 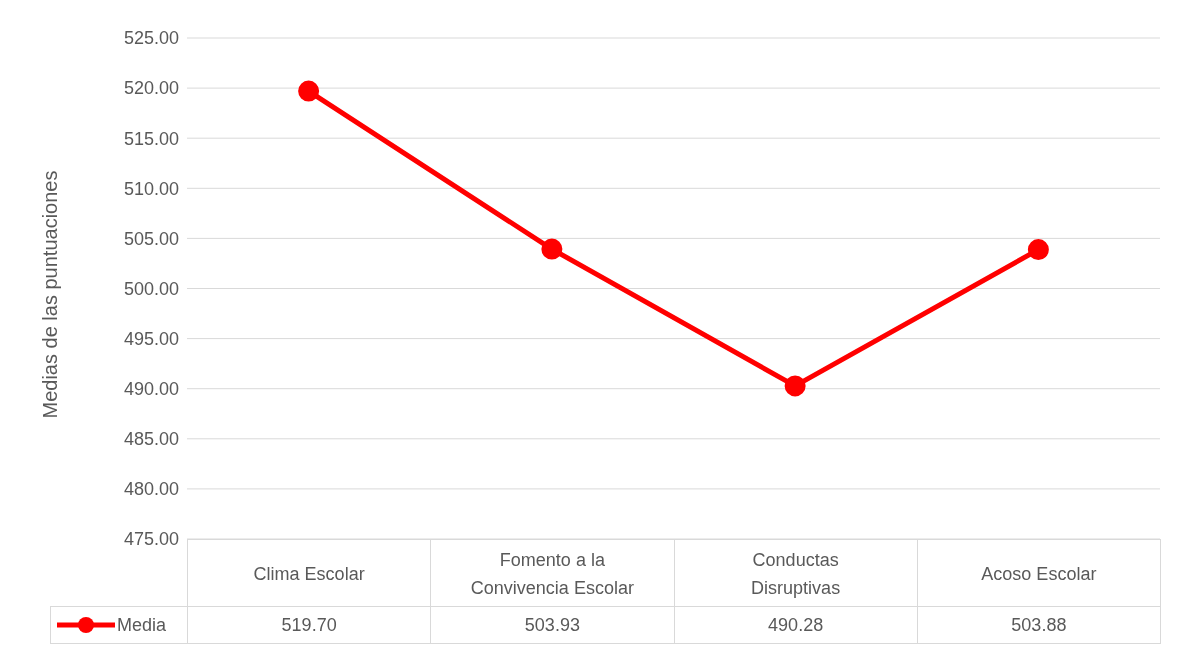 I want to click on x-tick-label: Conductas Disruptivas, so click(x=796, y=574).